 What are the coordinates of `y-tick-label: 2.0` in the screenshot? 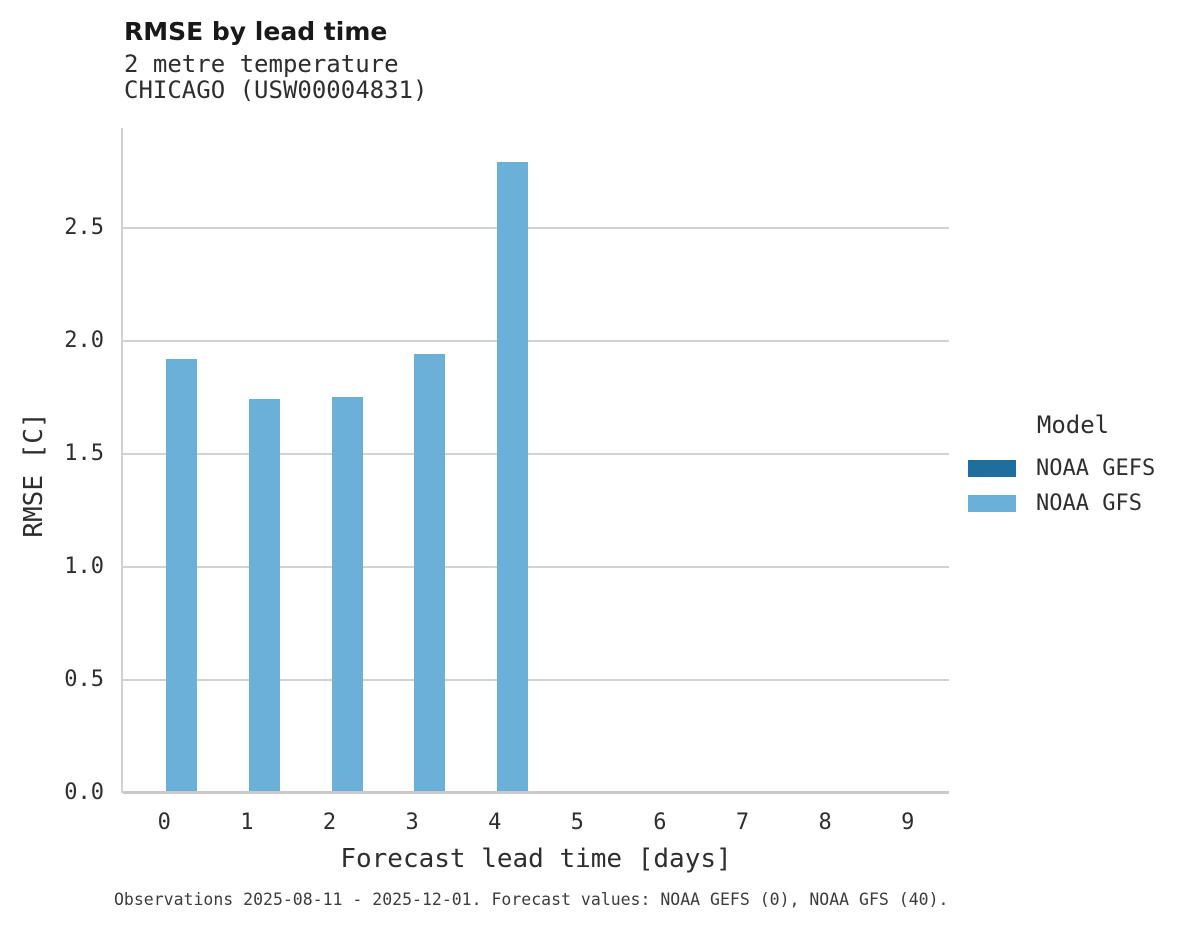 It's located at (84, 340).